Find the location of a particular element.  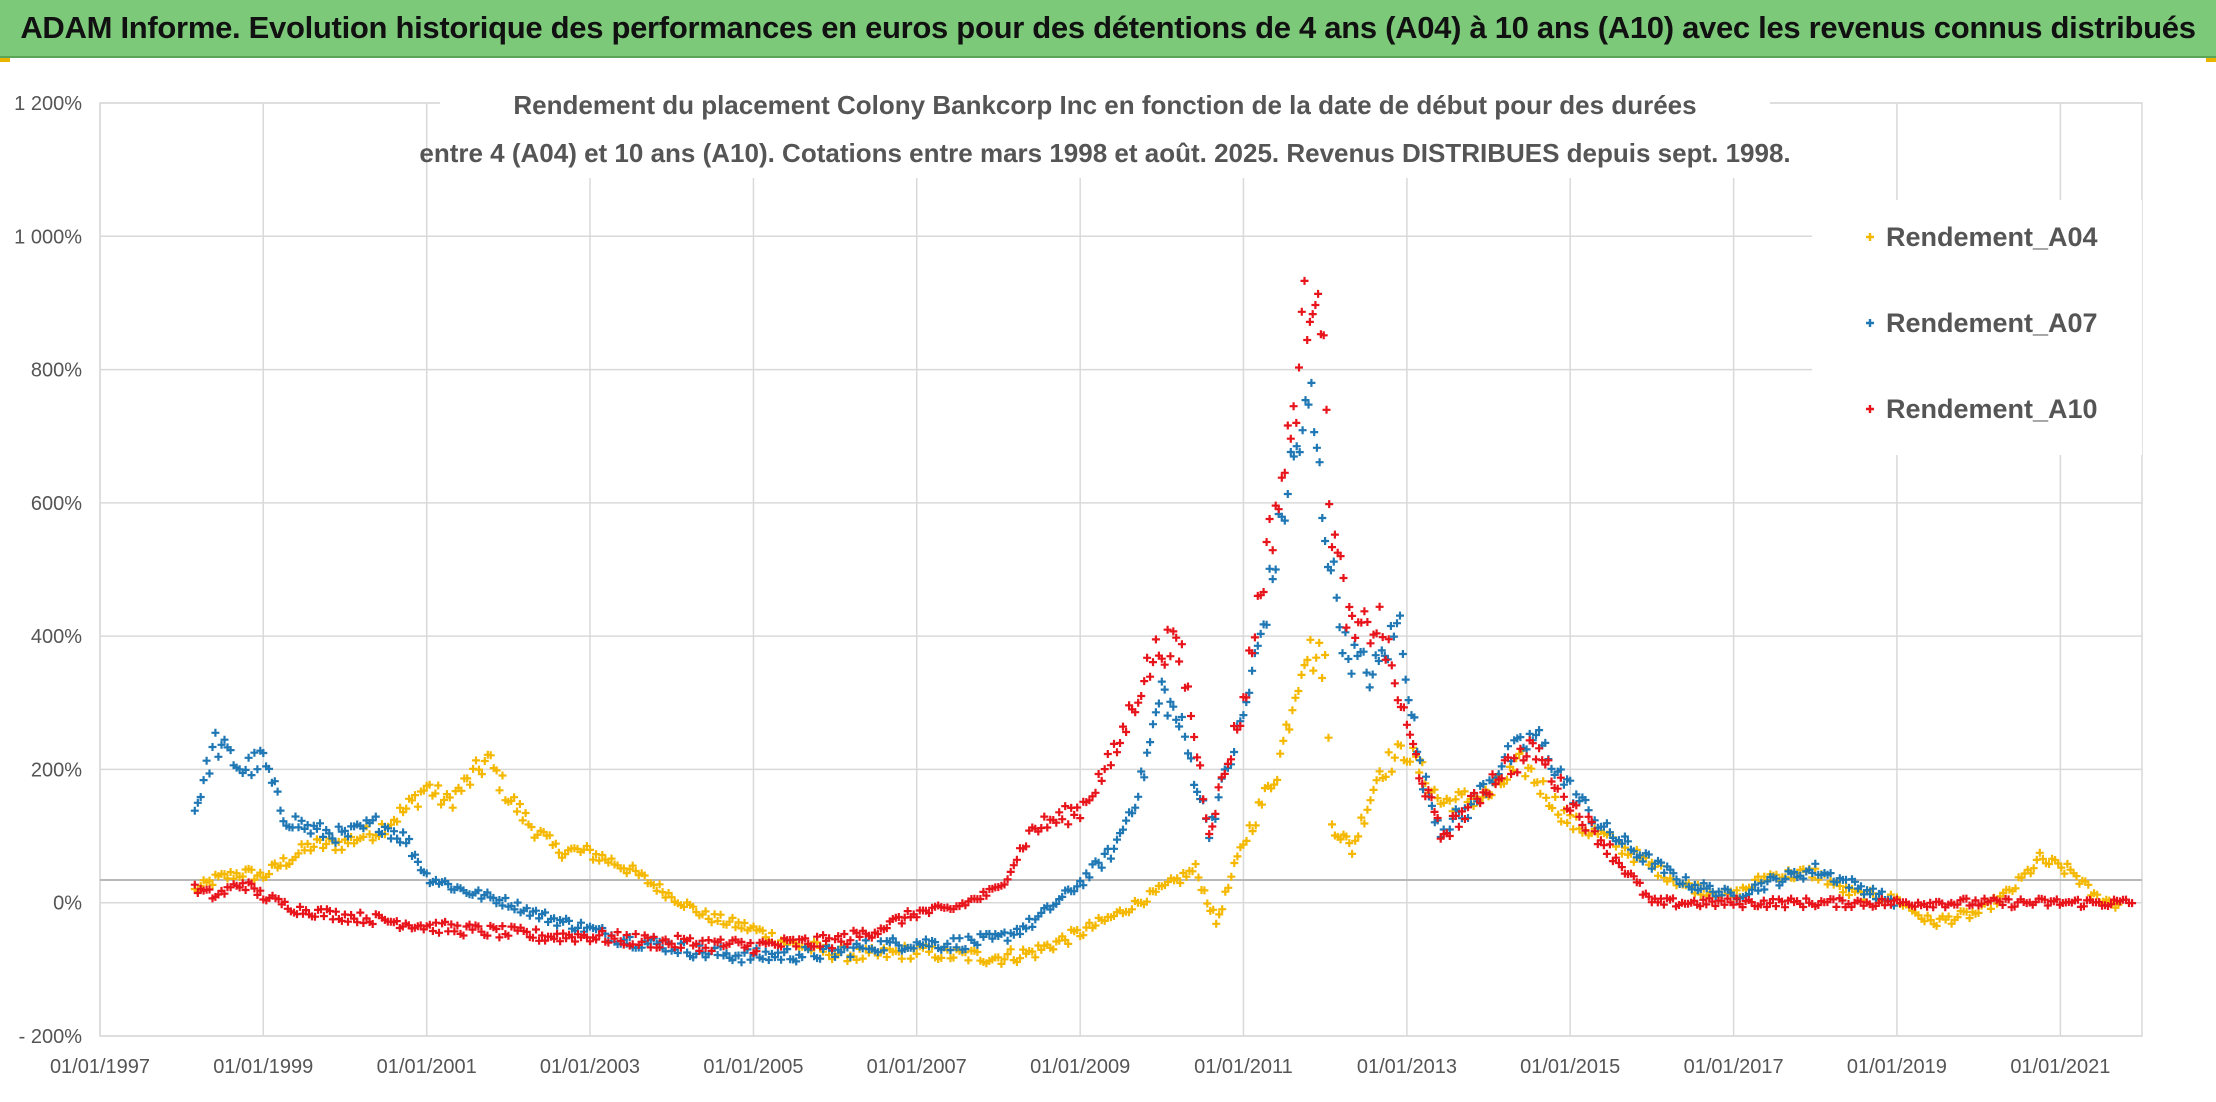

x-tick-label: 01/01/2021 is located at coordinates (2060, 1067).